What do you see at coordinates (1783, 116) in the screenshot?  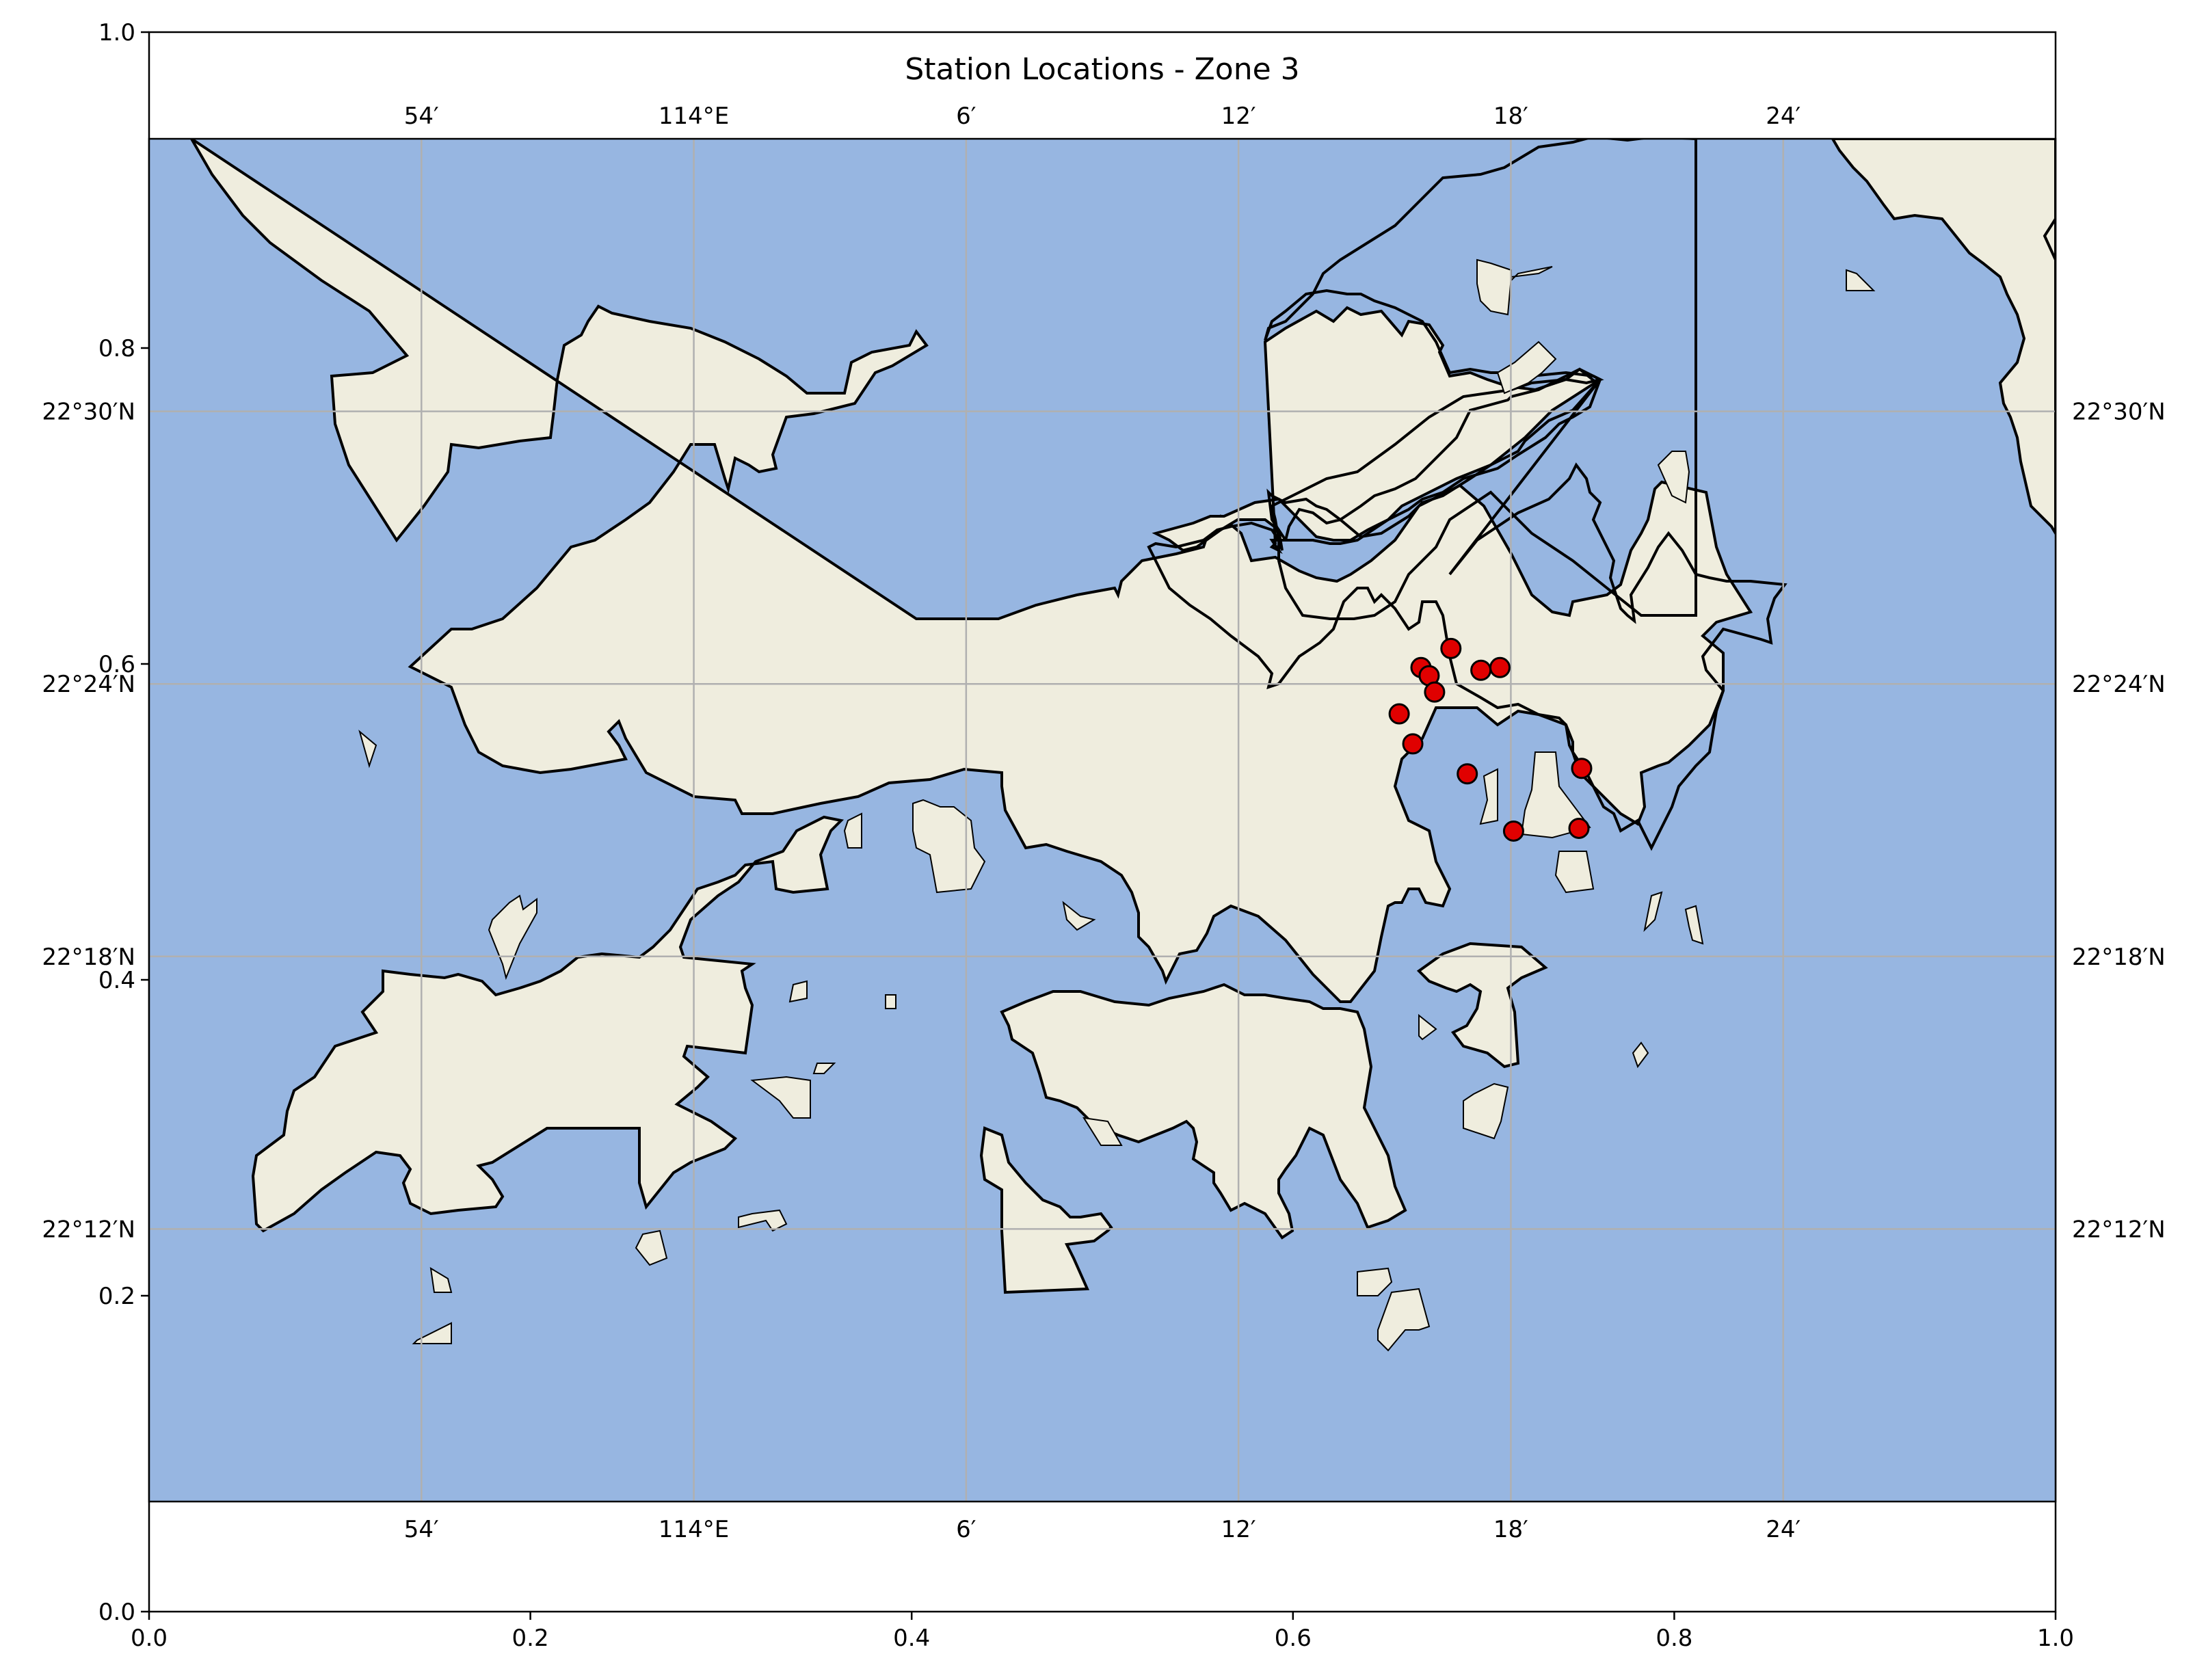 I see `lon-label-top: 24′` at bounding box center [1783, 116].